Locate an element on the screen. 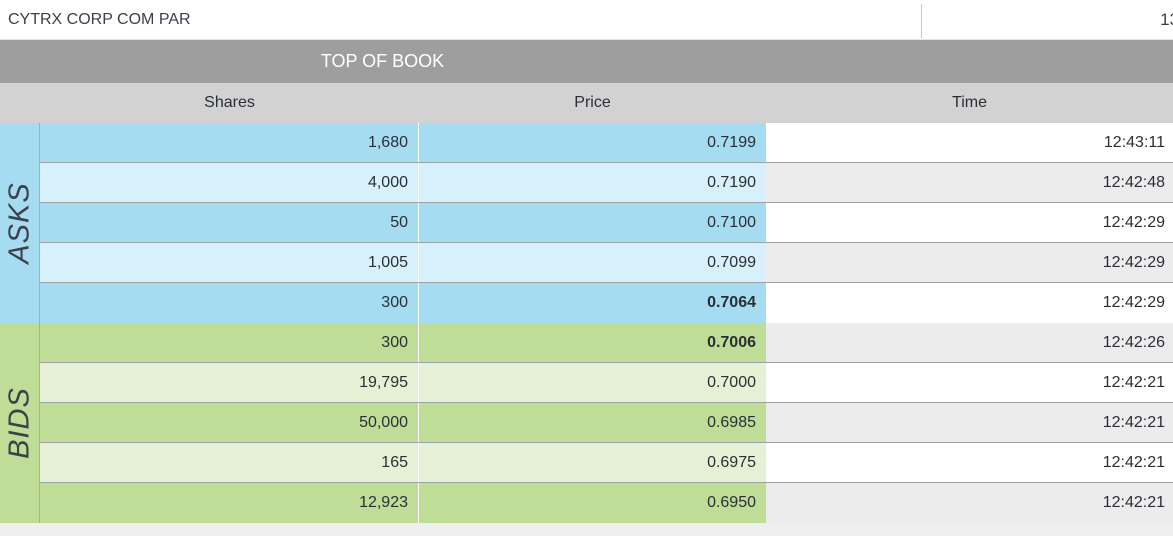 The image size is (1173, 536). header-divider is located at coordinates (921, 21).